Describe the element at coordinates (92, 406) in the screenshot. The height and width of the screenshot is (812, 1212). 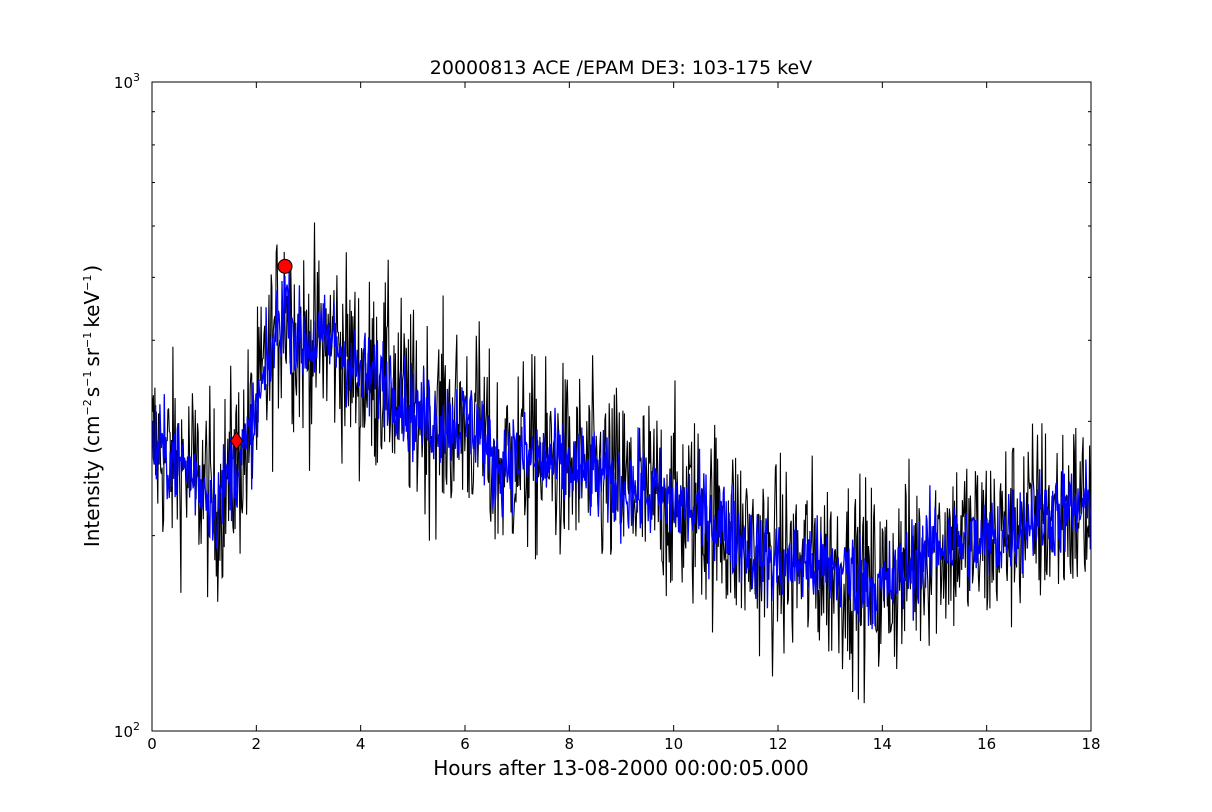
I see `y-axis-title: Intensity (cm−2s−1sr−1keV−1)` at that location.